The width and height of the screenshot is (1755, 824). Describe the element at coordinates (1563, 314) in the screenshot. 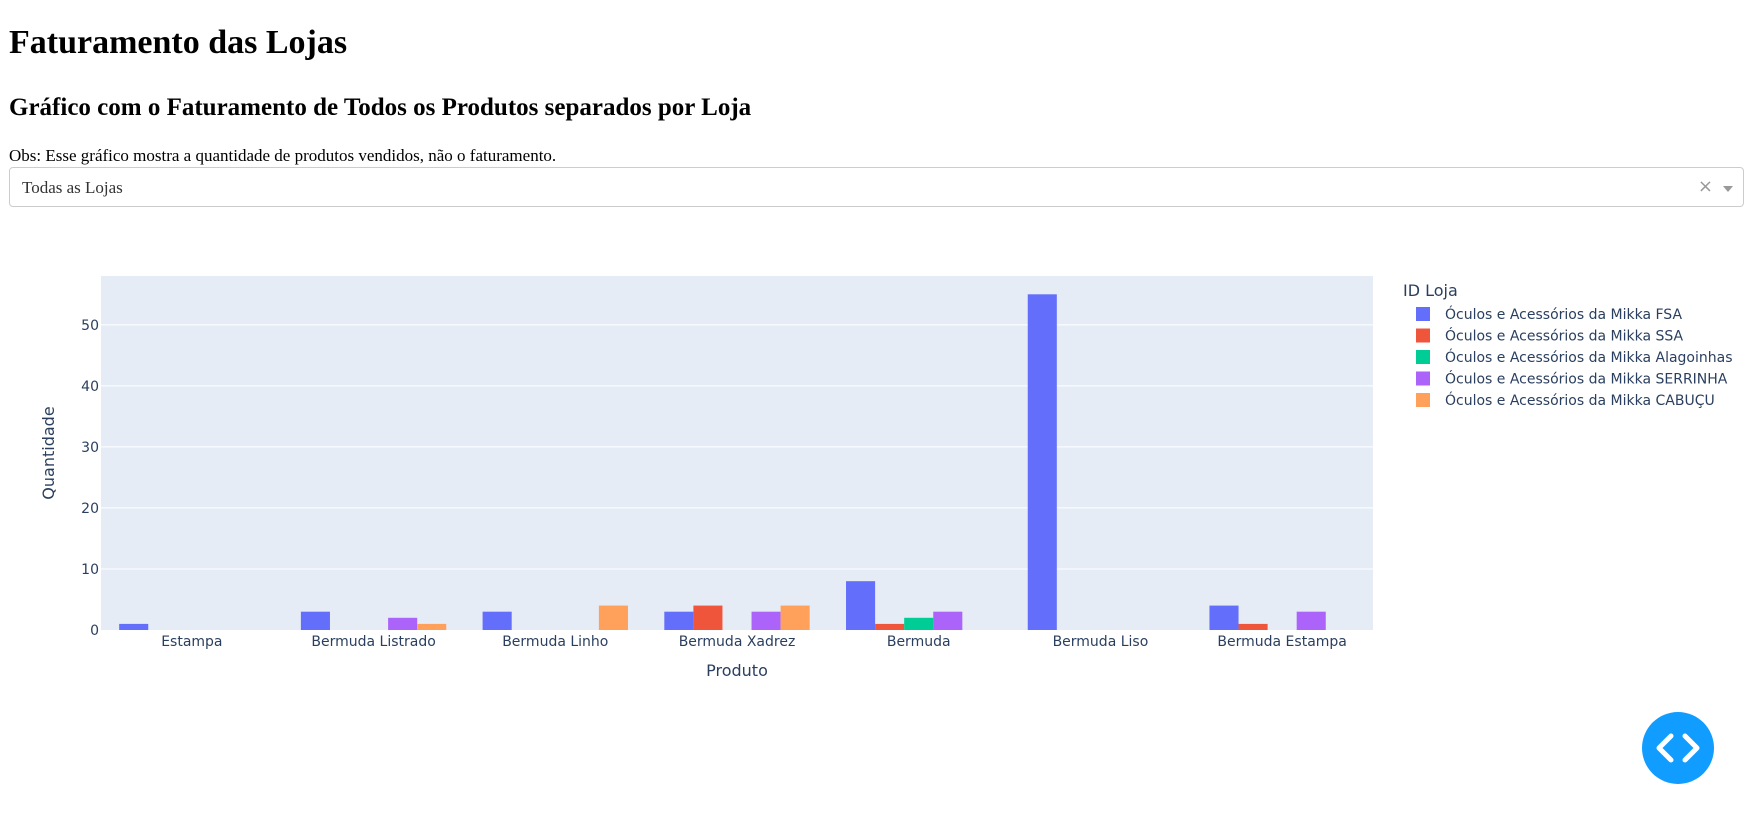

I see `legend-item-label: Óculos e Acessórios da Mikka FSA` at that location.